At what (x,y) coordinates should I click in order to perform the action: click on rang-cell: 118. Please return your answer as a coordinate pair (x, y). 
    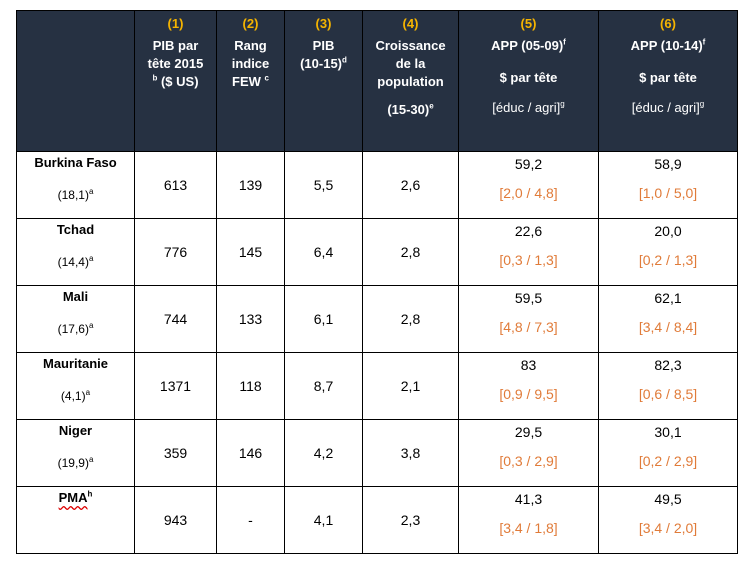
    Looking at the image, I should click on (250, 386).